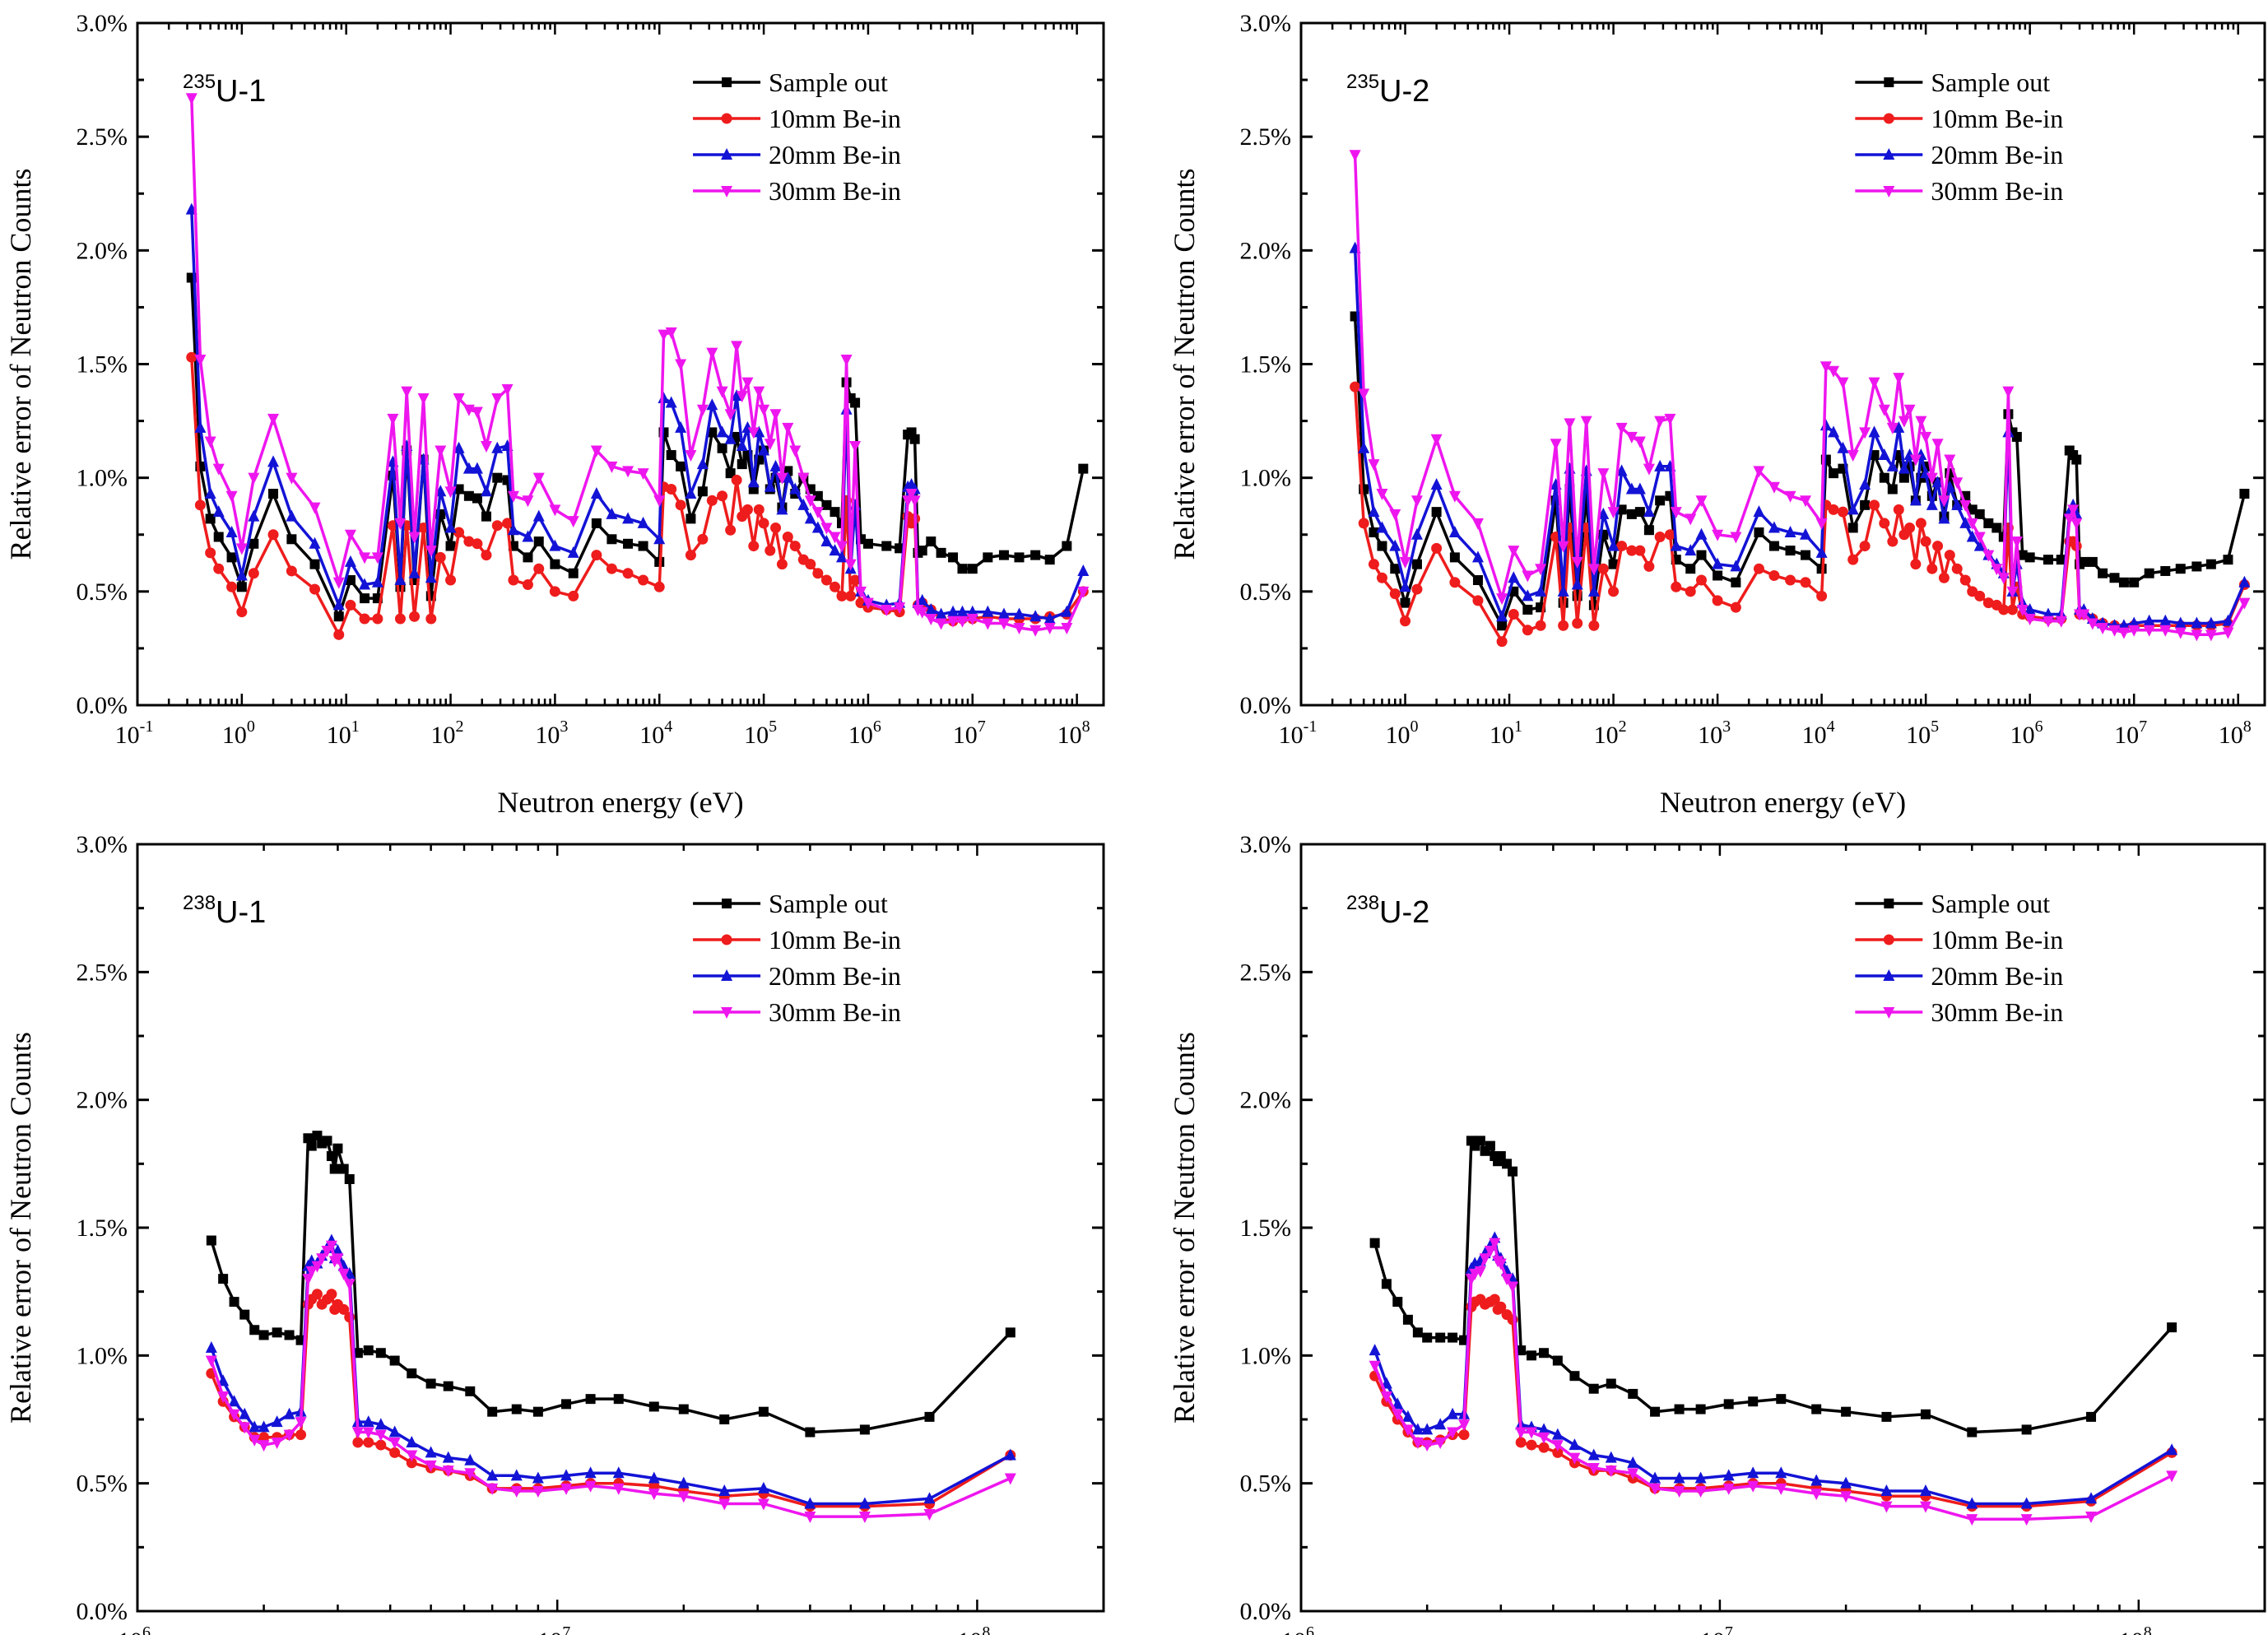 The height and width of the screenshot is (1635, 2268). Describe the element at coordinates (1266, 1100) in the screenshot. I see `y-tick-label: 2.0%` at that location.